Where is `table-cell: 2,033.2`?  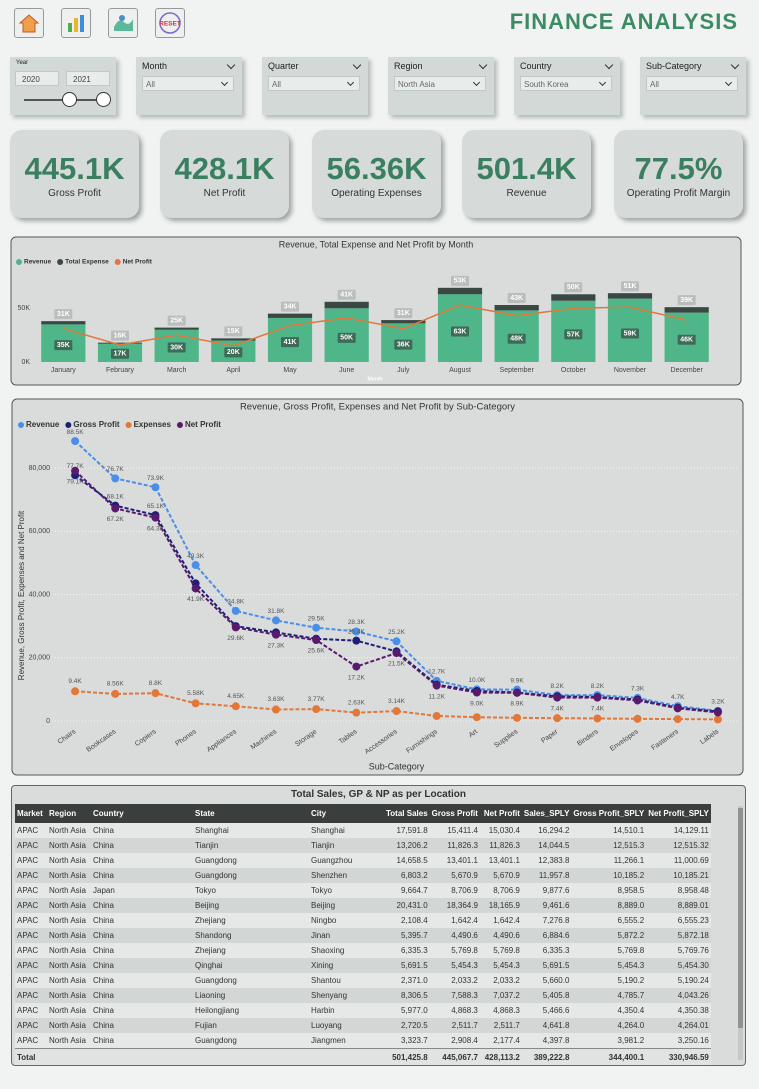 table-cell: 2,033.2 is located at coordinates (500, 980).